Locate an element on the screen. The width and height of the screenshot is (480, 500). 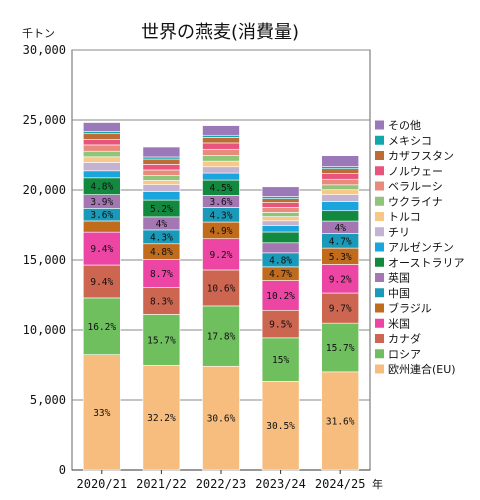
data-label: 32.2% is located at coordinates (161, 418).